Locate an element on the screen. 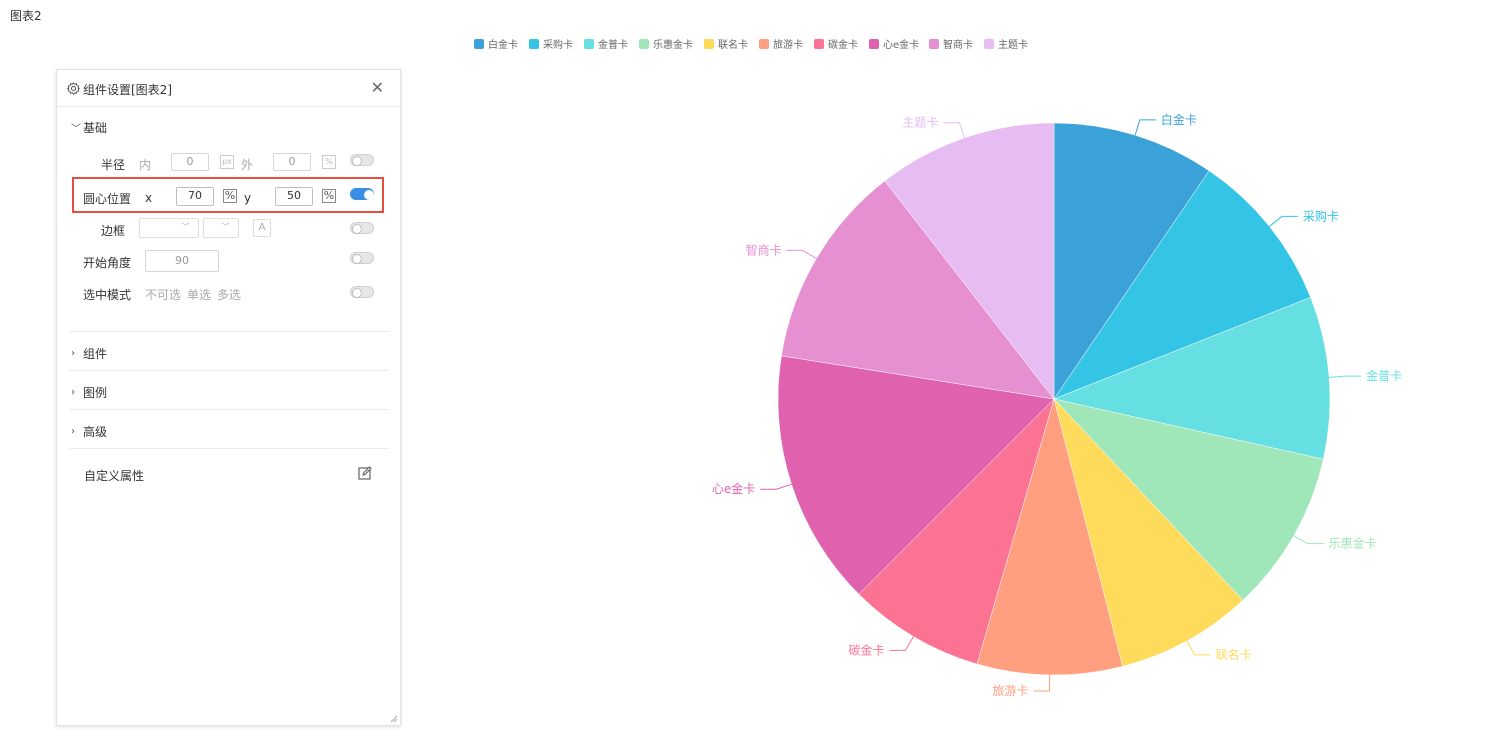 Image resolution: width=1497 pixels, height=746 pixels. border-label: 边框 is located at coordinates (113, 231).